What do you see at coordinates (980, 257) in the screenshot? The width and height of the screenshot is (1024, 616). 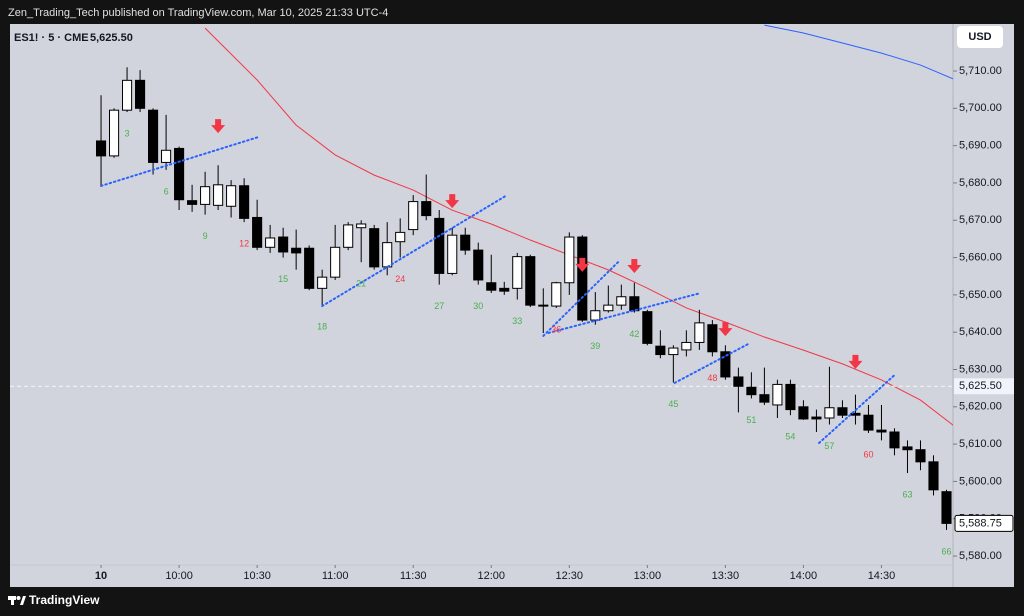 I see `y-tick-label: 5,660.00` at bounding box center [980, 257].